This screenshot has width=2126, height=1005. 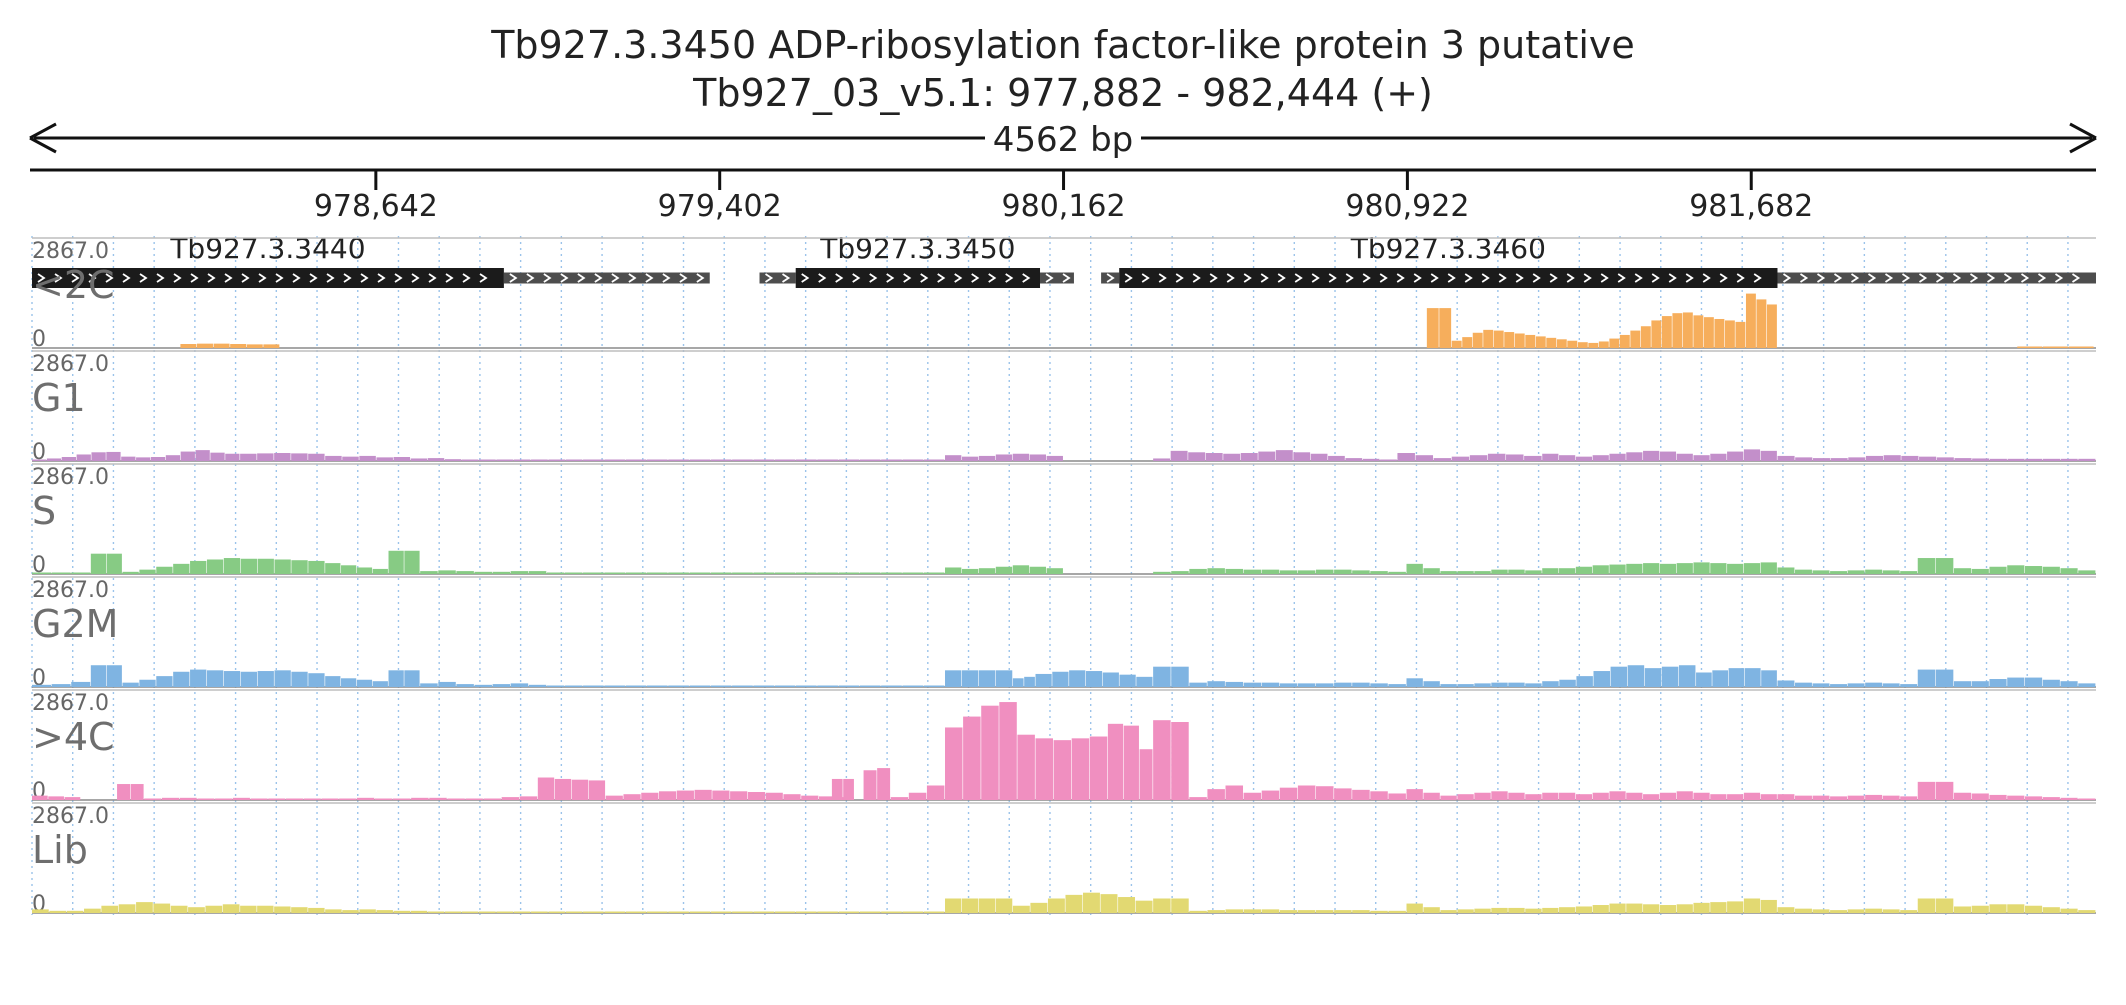 What do you see at coordinates (1064, 520) in the screenshot?
I see `coverage-track: 2867.0 0 S` at bounding box center [1064, 520].